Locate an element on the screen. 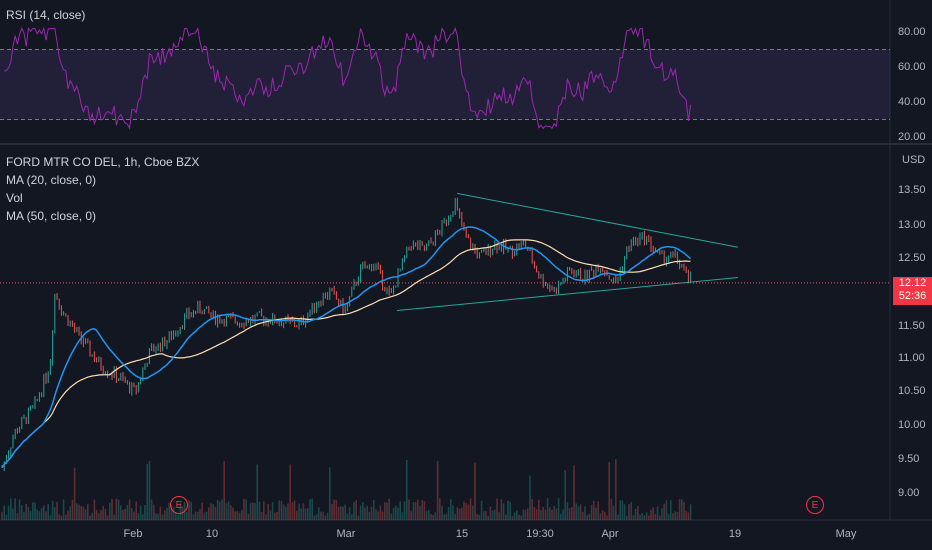  ma50-legend: MA (50, close, 0) is located at coordinates (51, 216).